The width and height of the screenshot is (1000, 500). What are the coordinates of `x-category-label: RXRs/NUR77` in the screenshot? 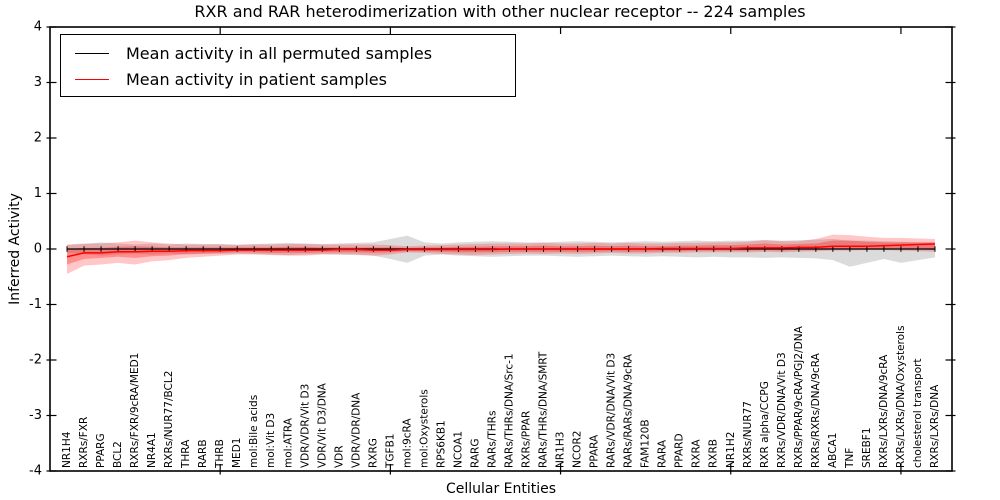 It's located at (748, 434).